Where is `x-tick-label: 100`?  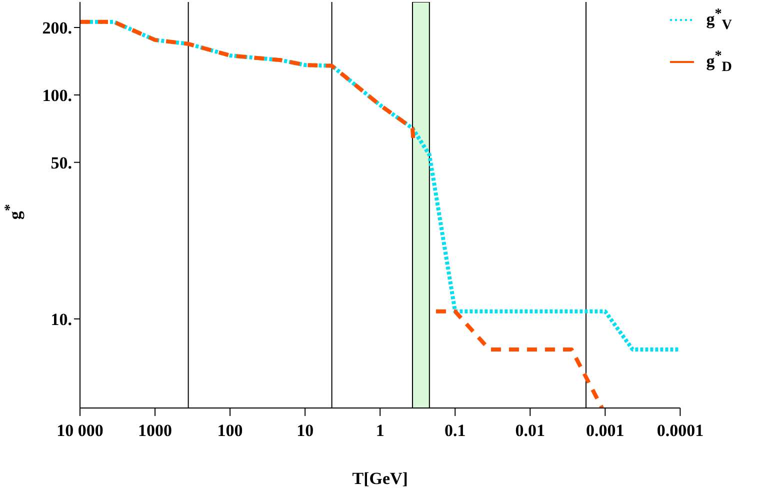 x-tick-label: 100 is located at coordinates (230, 430).